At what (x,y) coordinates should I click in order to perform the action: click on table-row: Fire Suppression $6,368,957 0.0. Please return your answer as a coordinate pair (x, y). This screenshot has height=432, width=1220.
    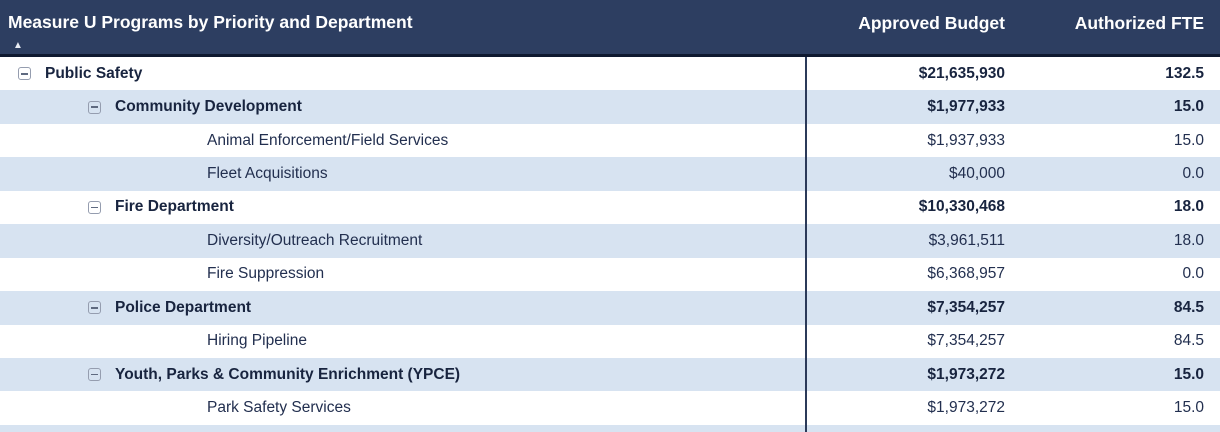
    Looking at the image, I should click on (610, 274).